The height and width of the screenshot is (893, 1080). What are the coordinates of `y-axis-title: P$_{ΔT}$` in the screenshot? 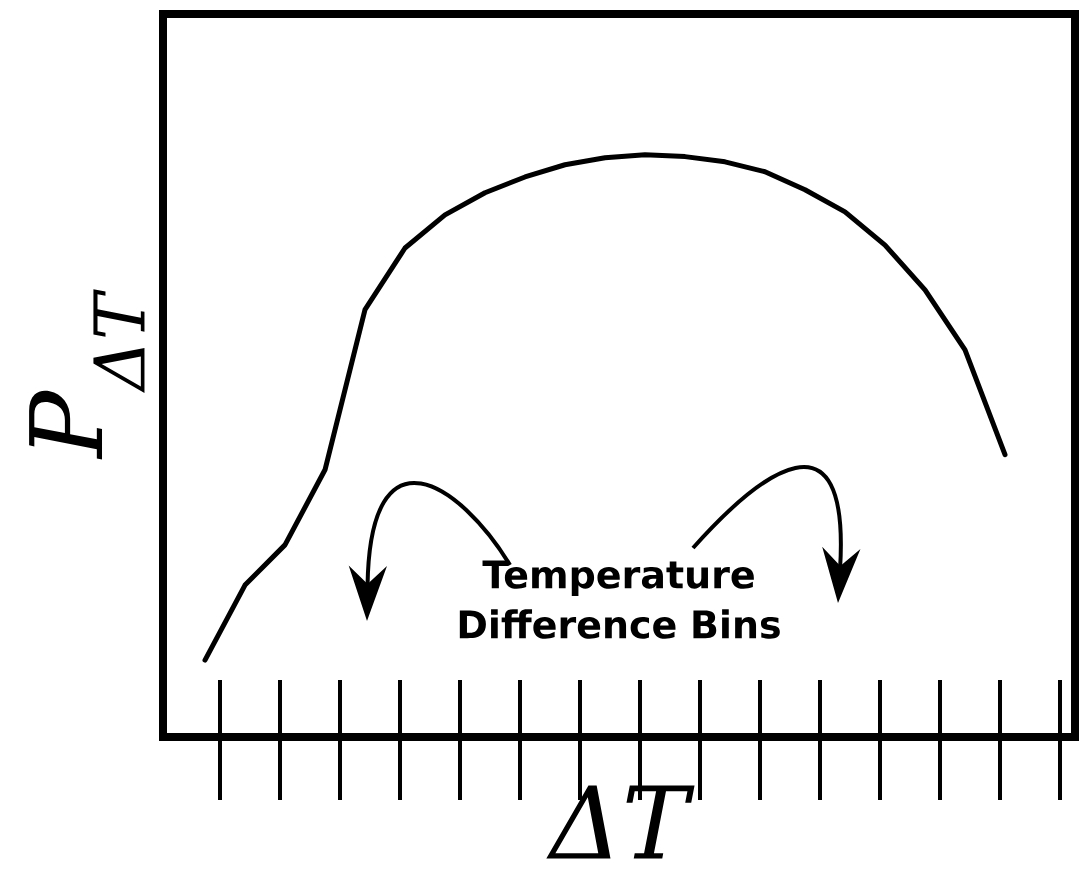 It's located at (87, 374).